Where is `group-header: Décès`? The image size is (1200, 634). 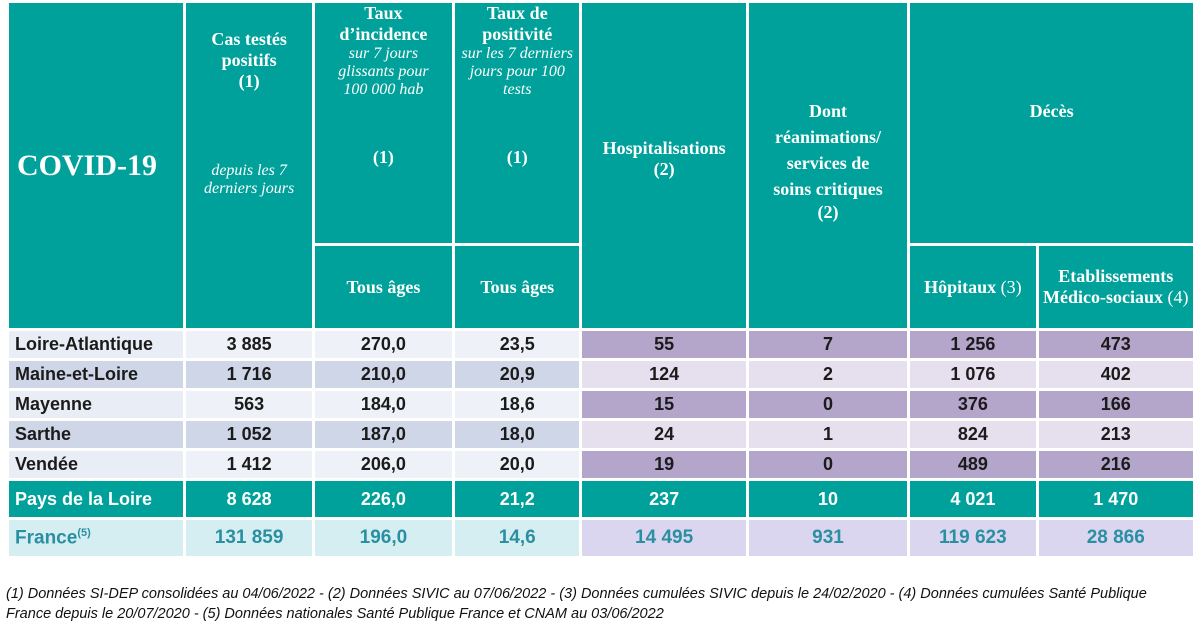 group-header: Décès is located at coordinates (1051, 123).